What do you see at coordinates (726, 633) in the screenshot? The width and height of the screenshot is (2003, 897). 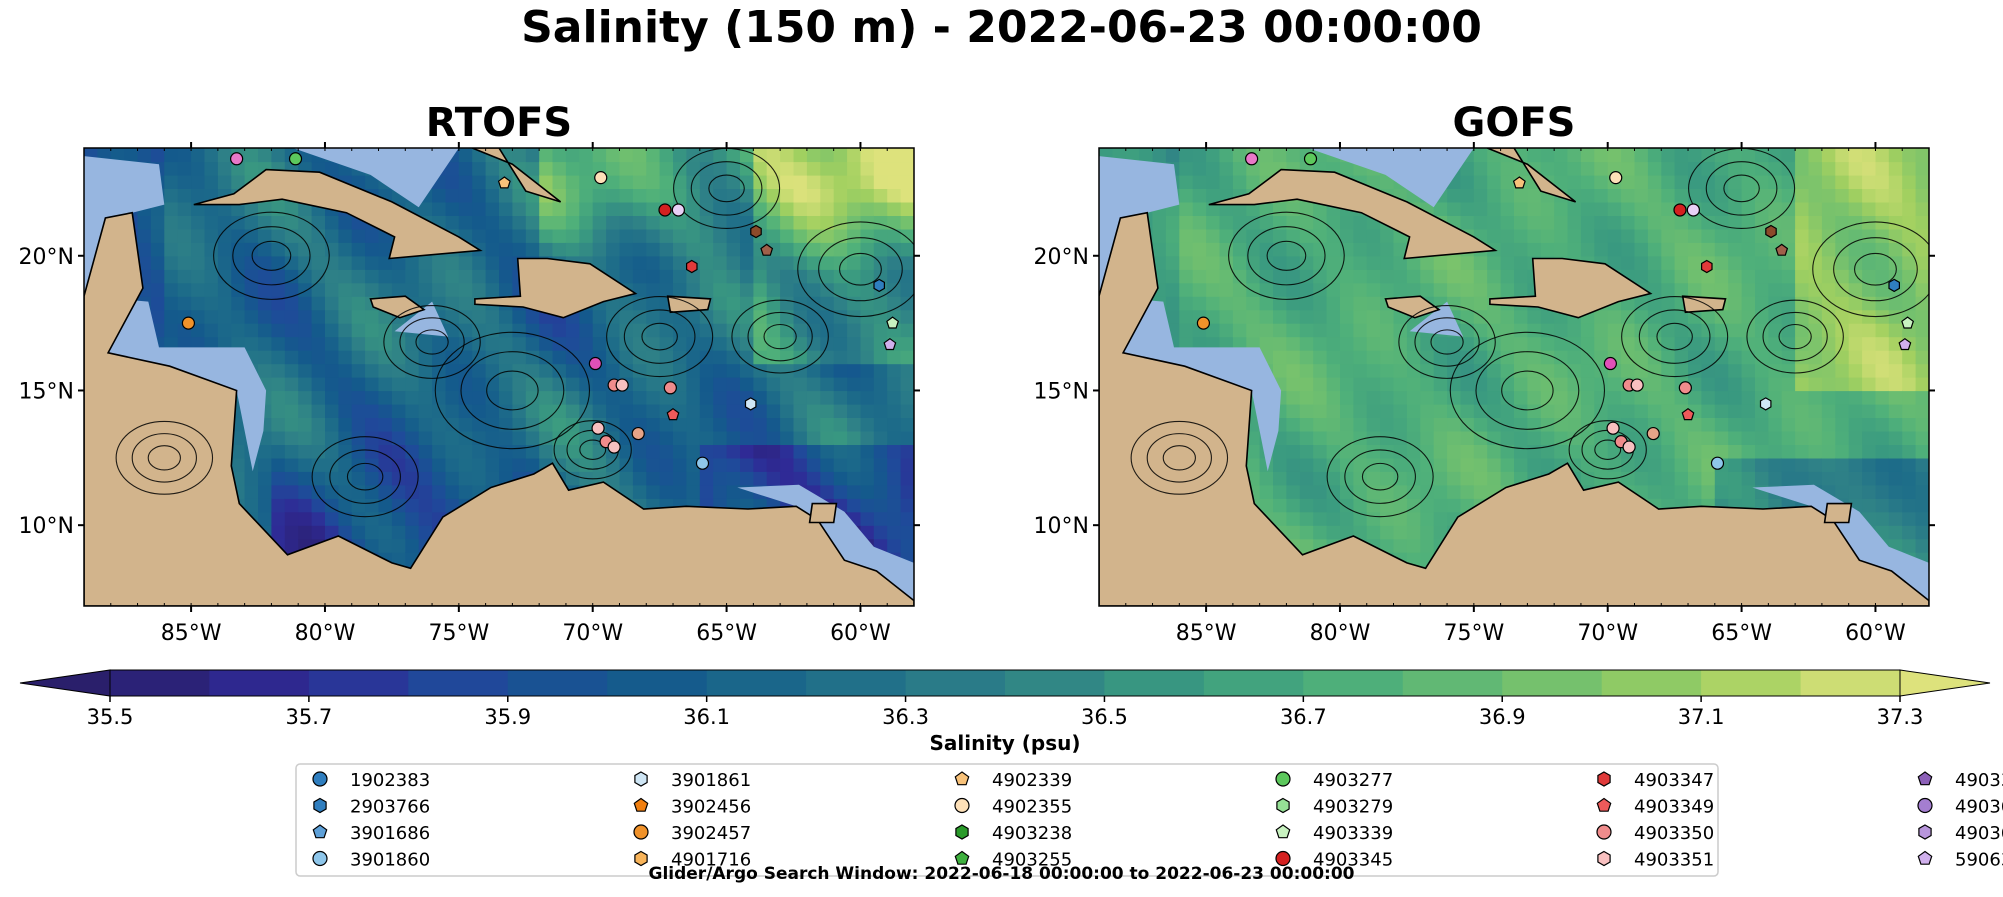 I see `x-tick-label: 65°W` at bounding box center [726, 633].